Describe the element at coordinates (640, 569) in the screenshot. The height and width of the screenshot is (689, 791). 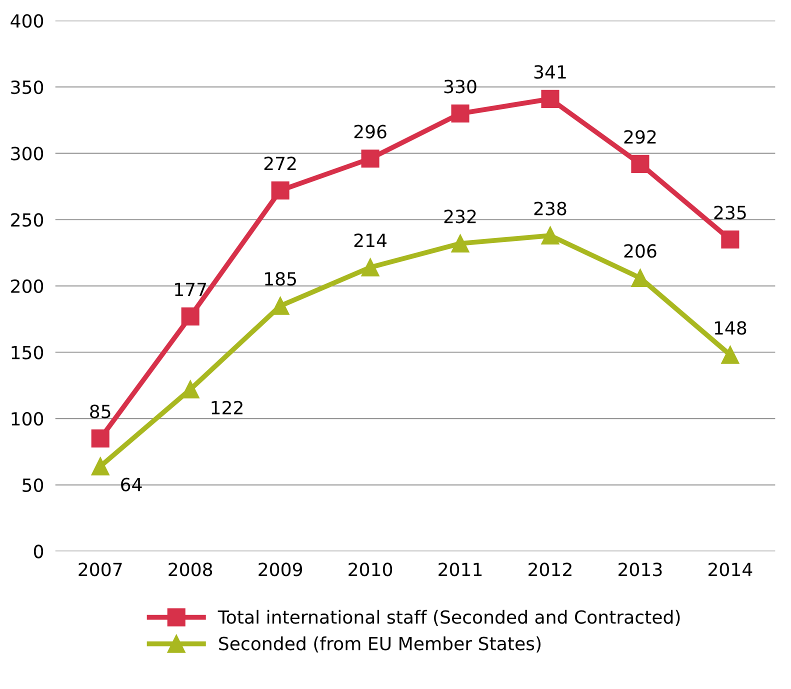
I see `x-tick-label: 2013` at that location.